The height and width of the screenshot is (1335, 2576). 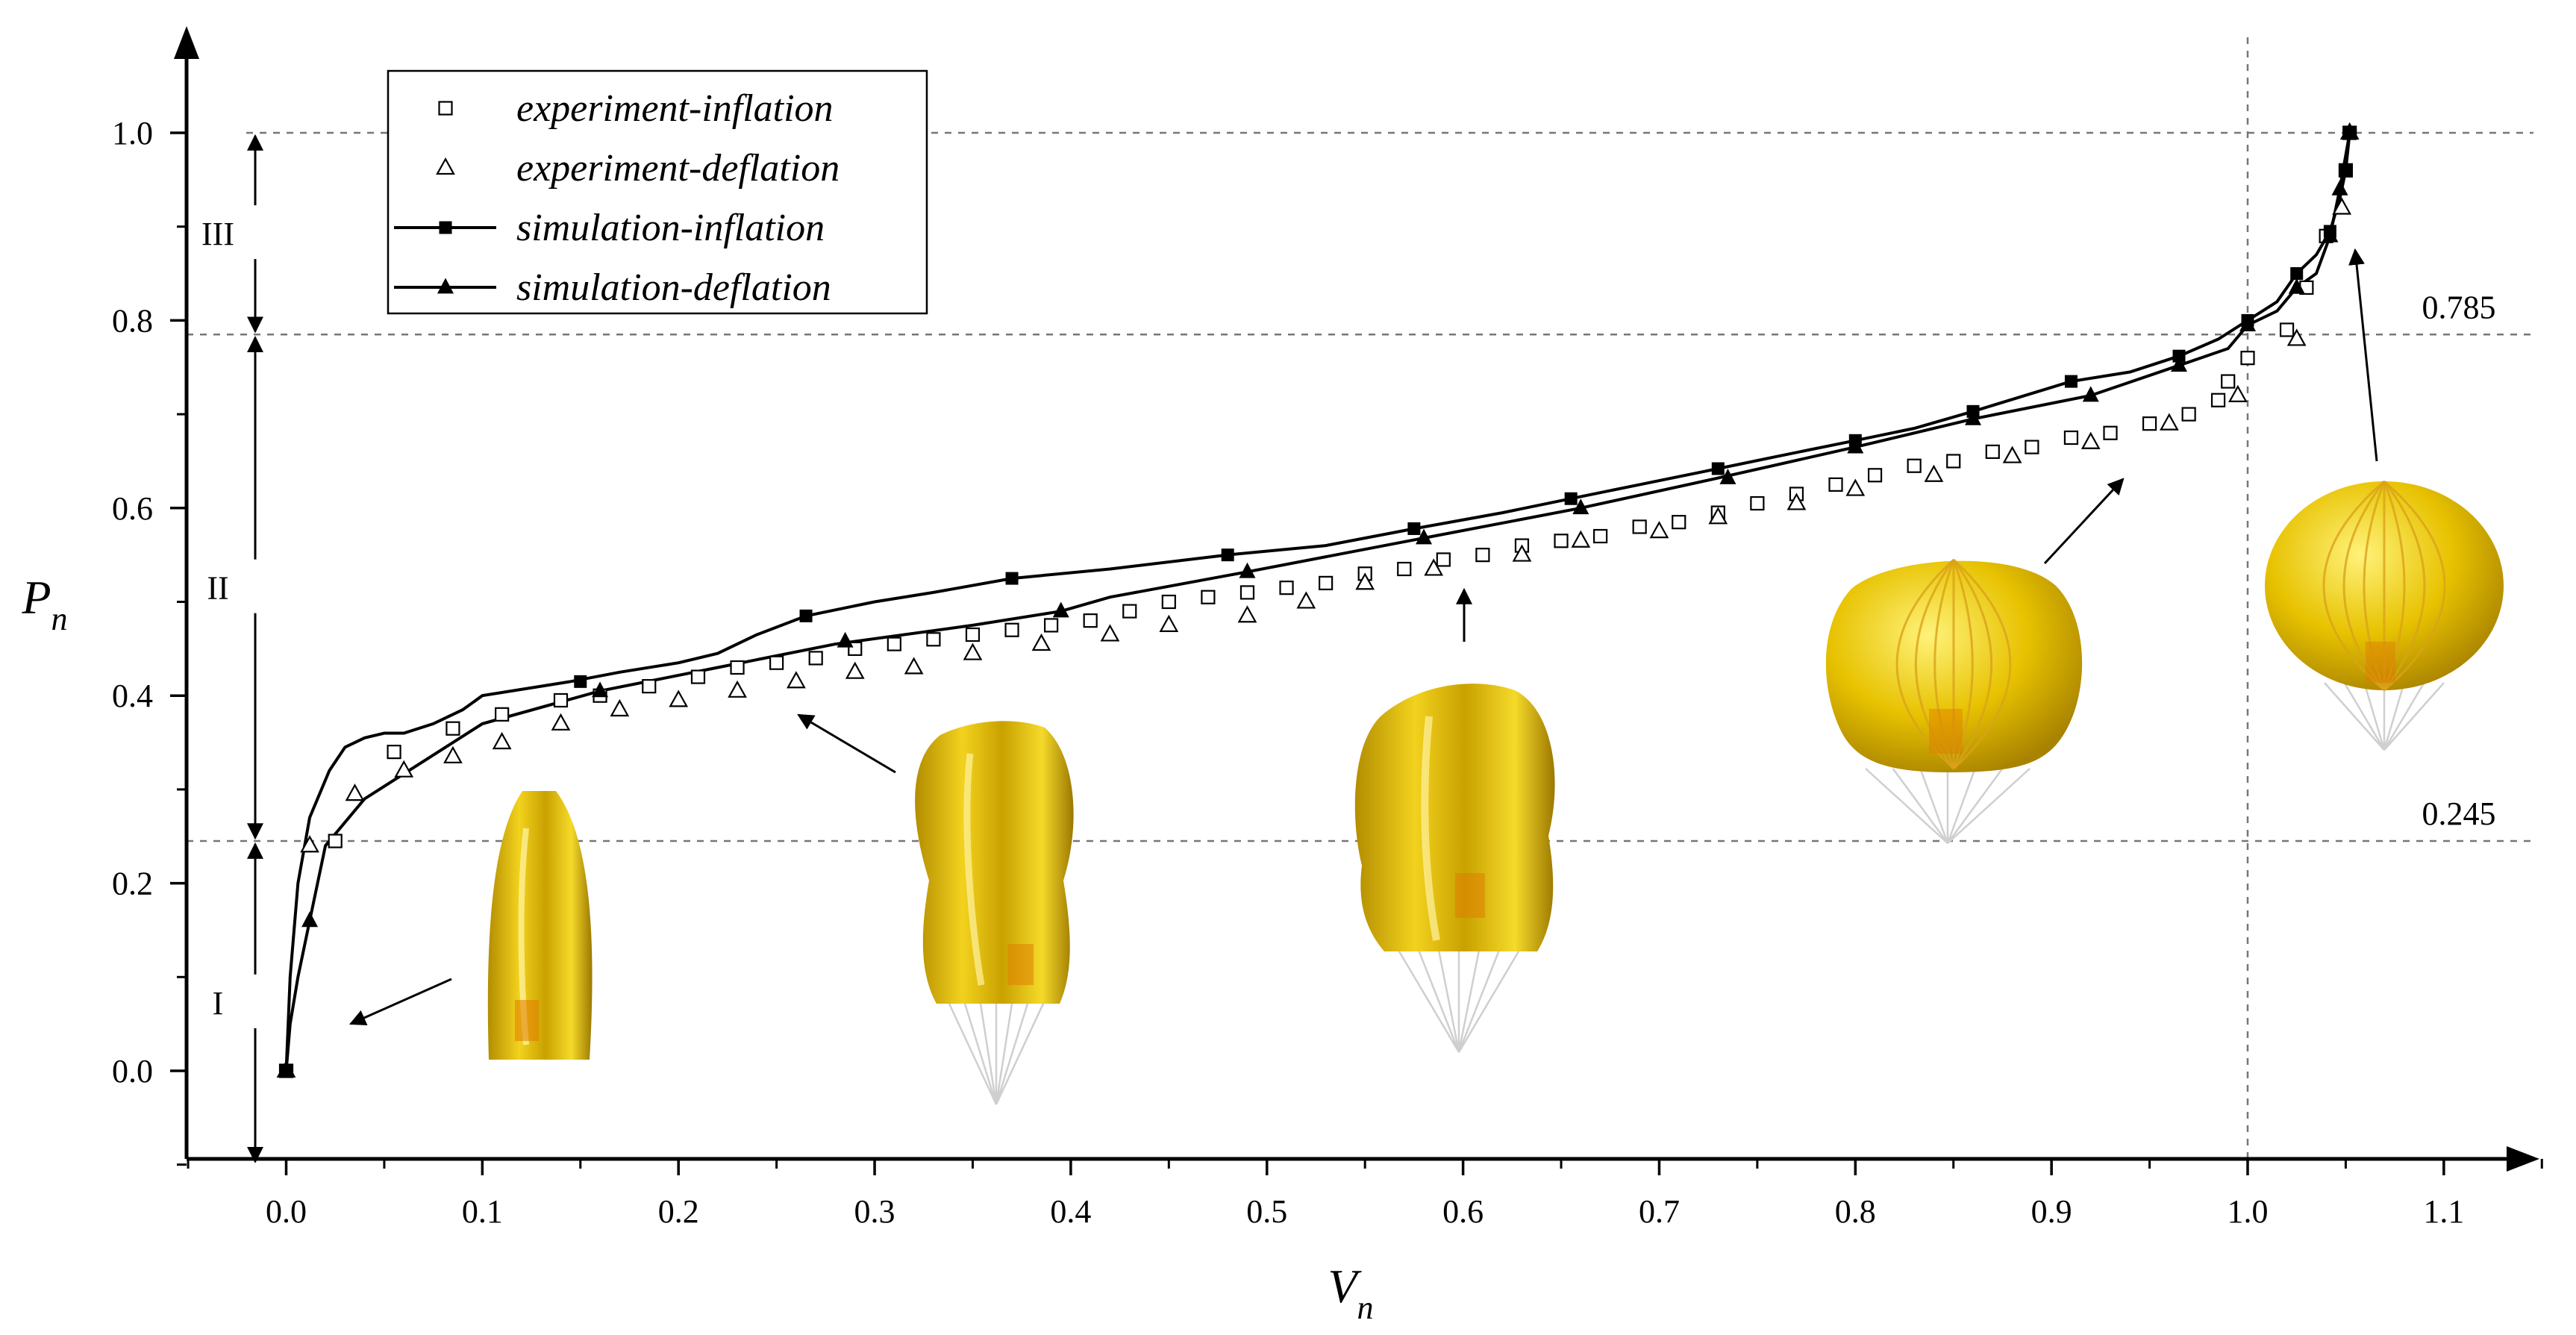 I want to click on x-axis-title: Vn, so click(x=1350, y=1293).